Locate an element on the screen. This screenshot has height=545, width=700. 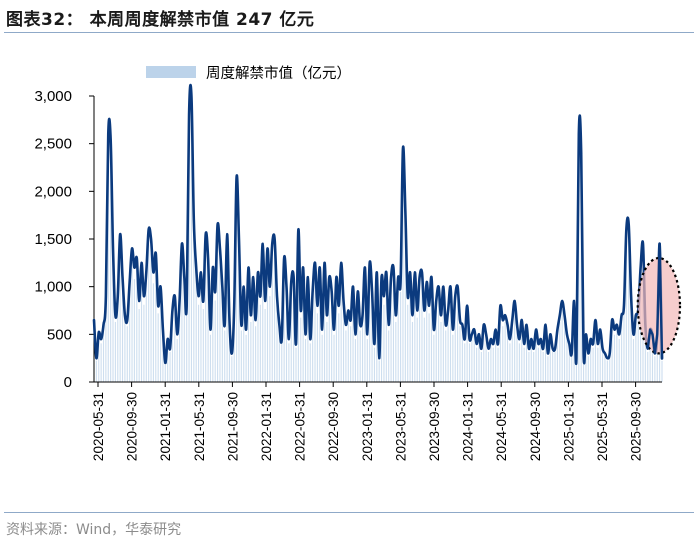
y-tick-label: 1,000 is located at coordinates (53, 287).